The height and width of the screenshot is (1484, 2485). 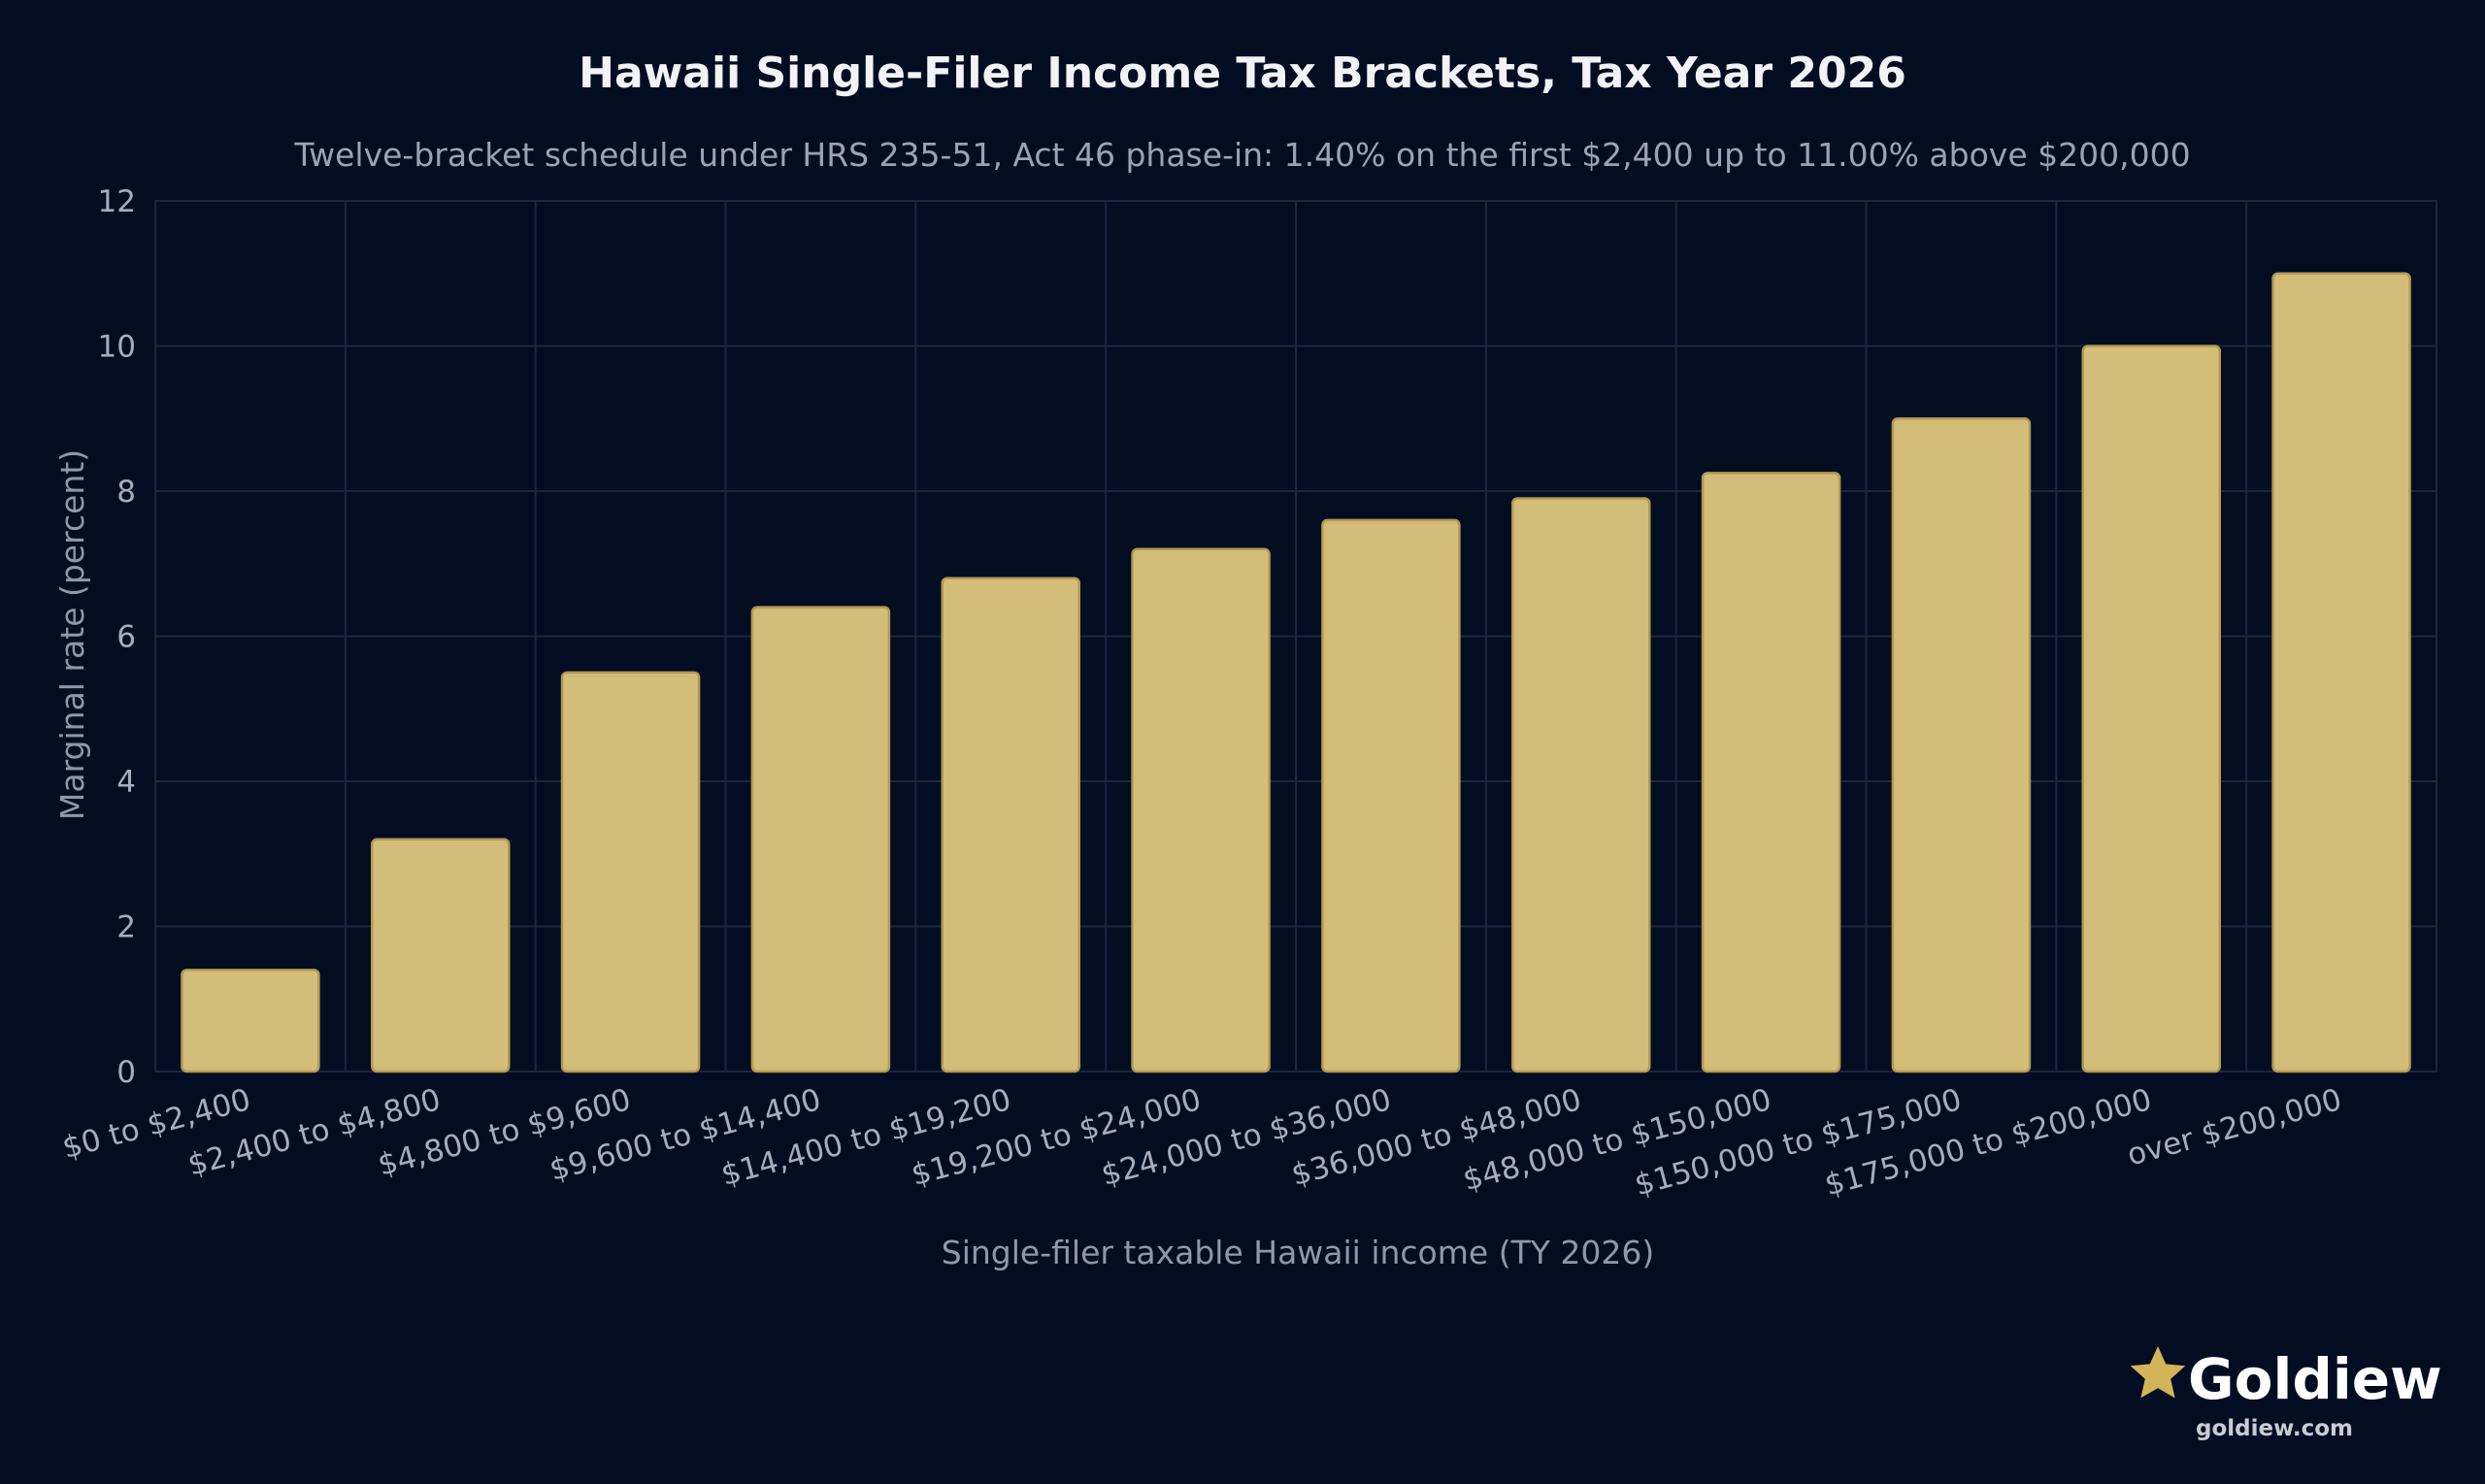 What do you see at coordinates (2274, 1428) in the screenshot?
I see `brand-url: goldiew.com` at bounding box center [2274, 1428].